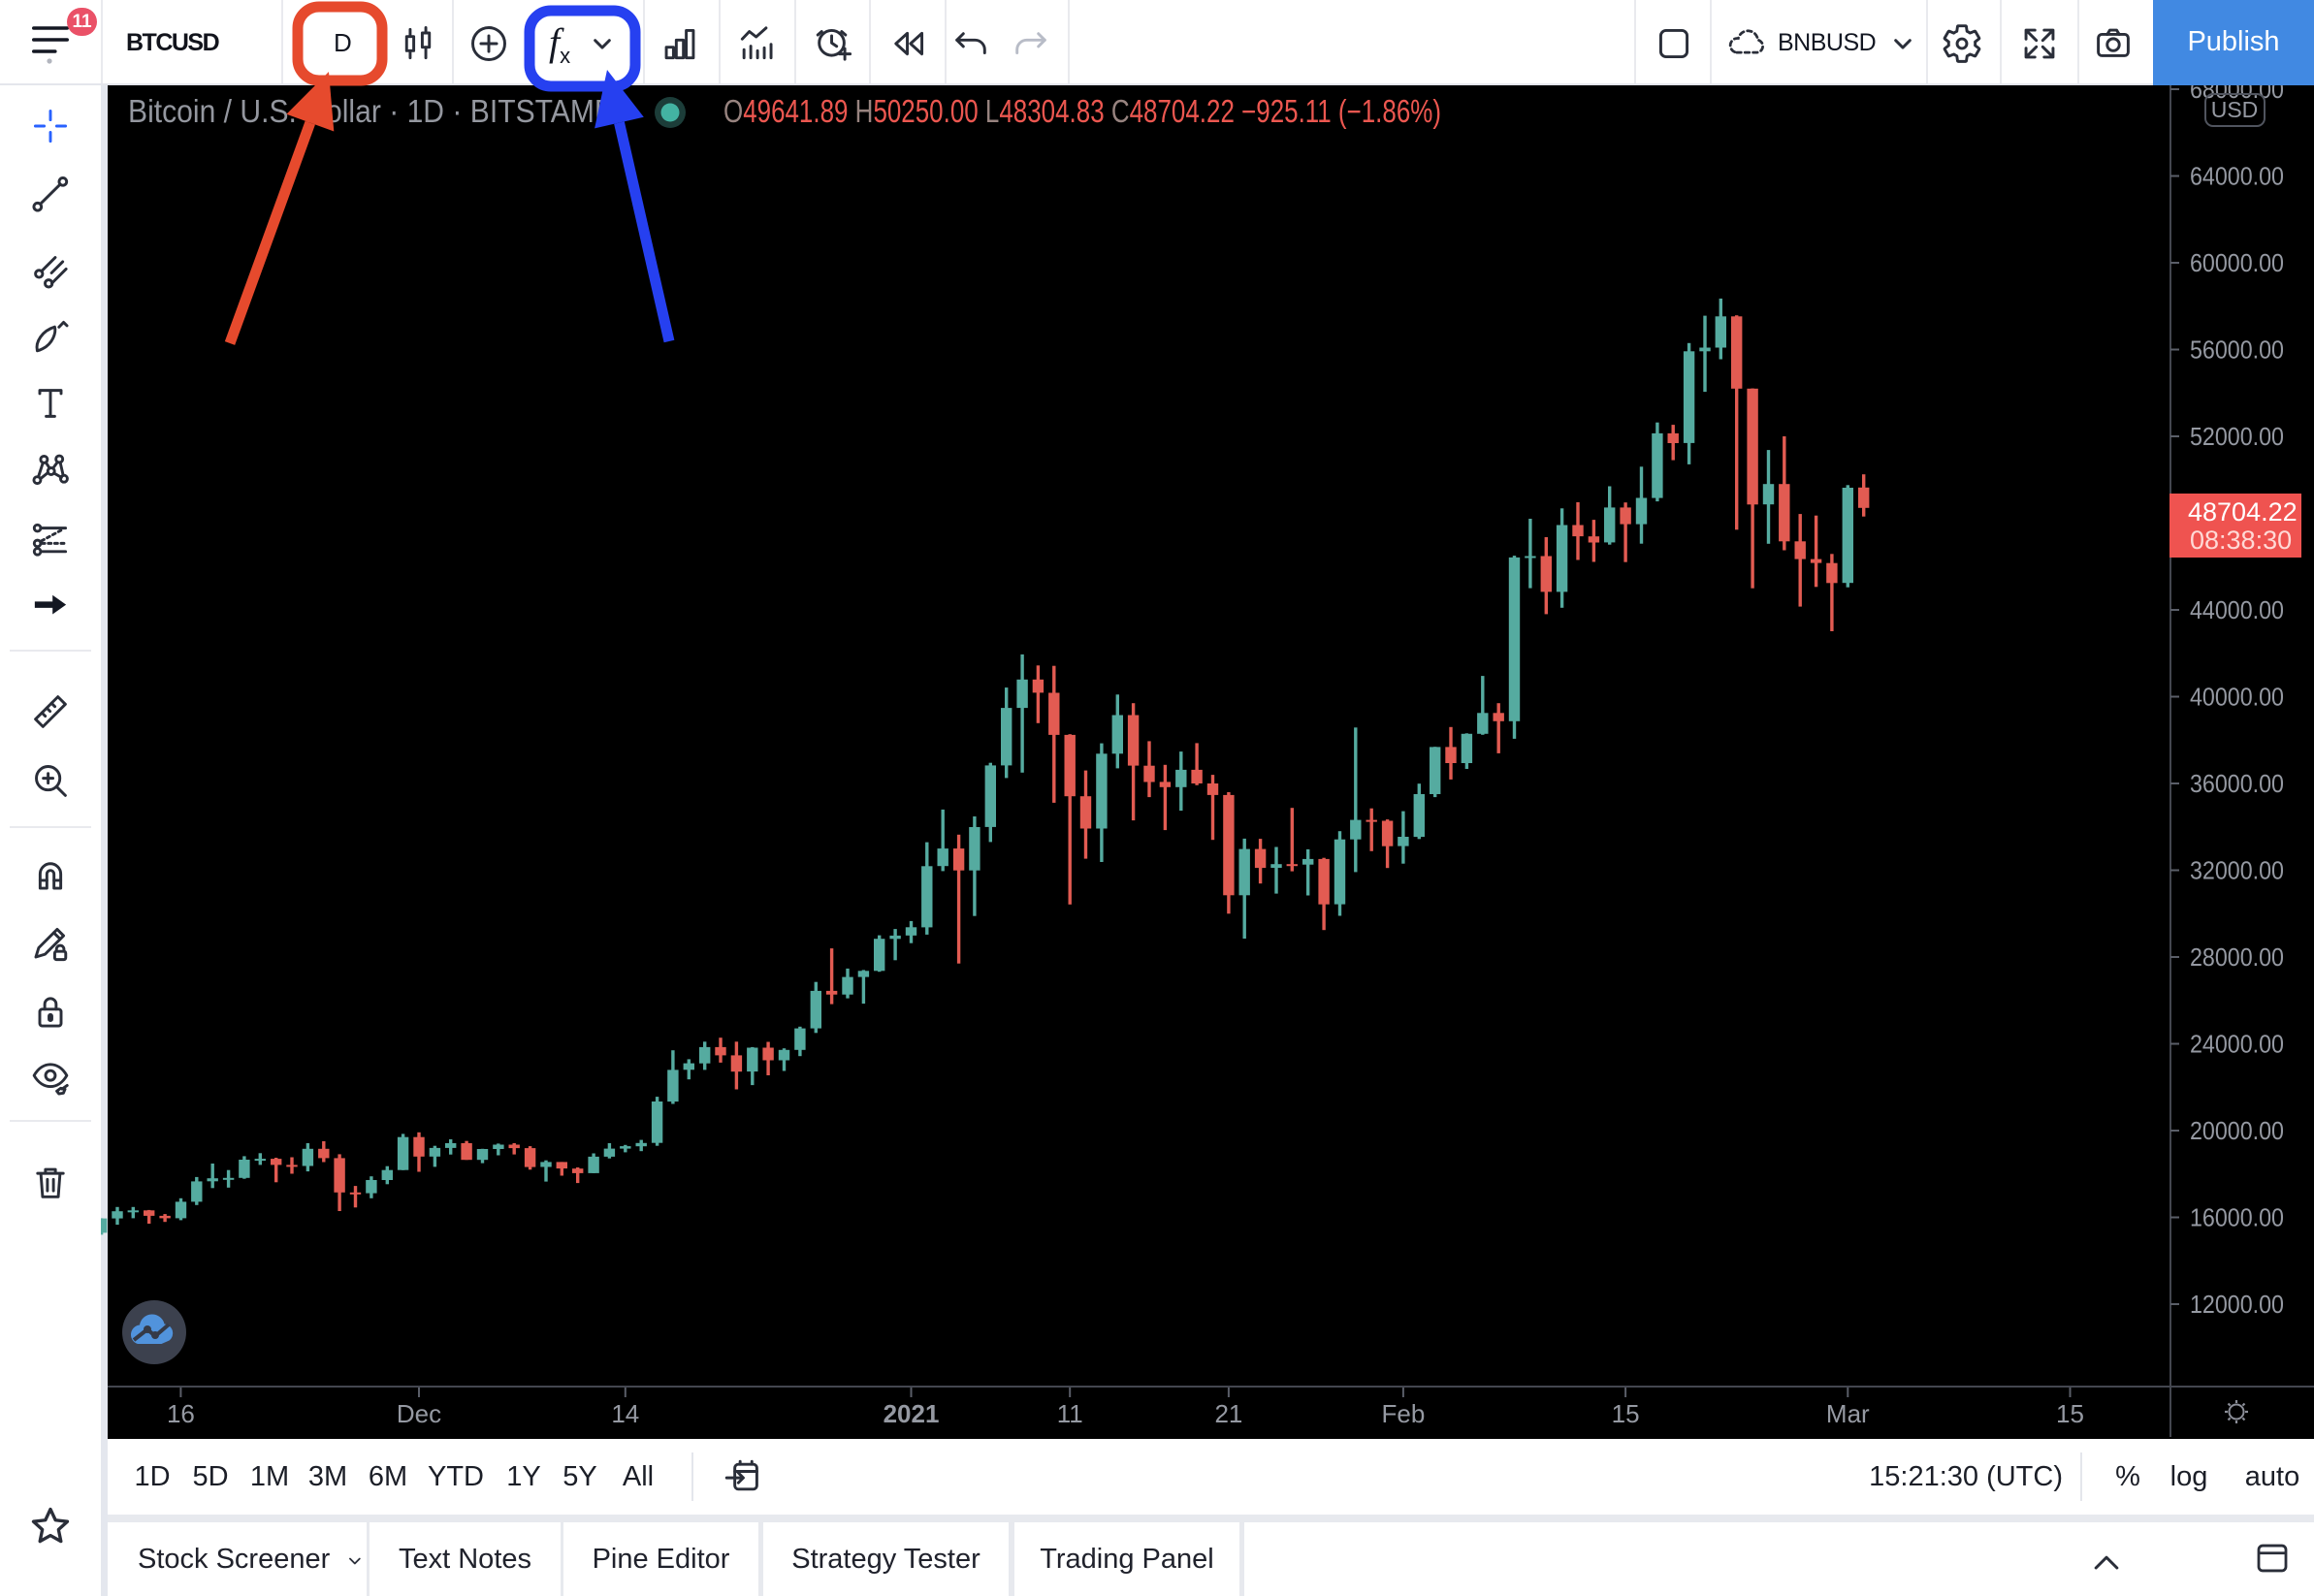  What do you see at coordinates (2241, 540) in the screenshot?
I see `svg-text: 08:38:30` at bounding box center [2241, 540].